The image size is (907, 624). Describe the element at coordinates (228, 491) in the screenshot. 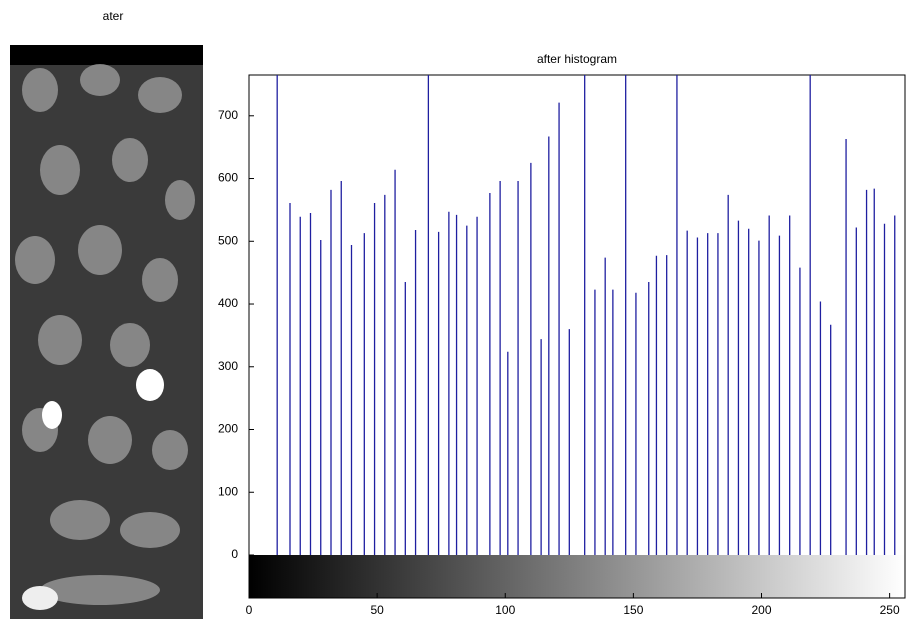

I see `y-tick-label: 100` at that location.